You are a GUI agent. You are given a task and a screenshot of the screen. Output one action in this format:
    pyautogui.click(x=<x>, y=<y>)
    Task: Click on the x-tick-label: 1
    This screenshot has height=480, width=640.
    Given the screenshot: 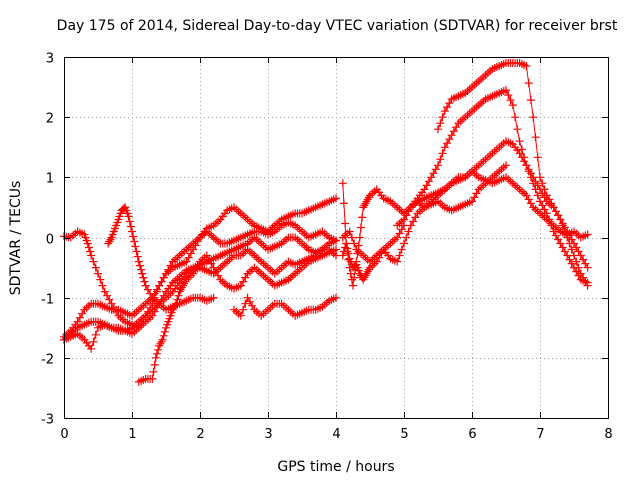 What is the action you would take?
    pyautogui.click(x=132, y=434)
    